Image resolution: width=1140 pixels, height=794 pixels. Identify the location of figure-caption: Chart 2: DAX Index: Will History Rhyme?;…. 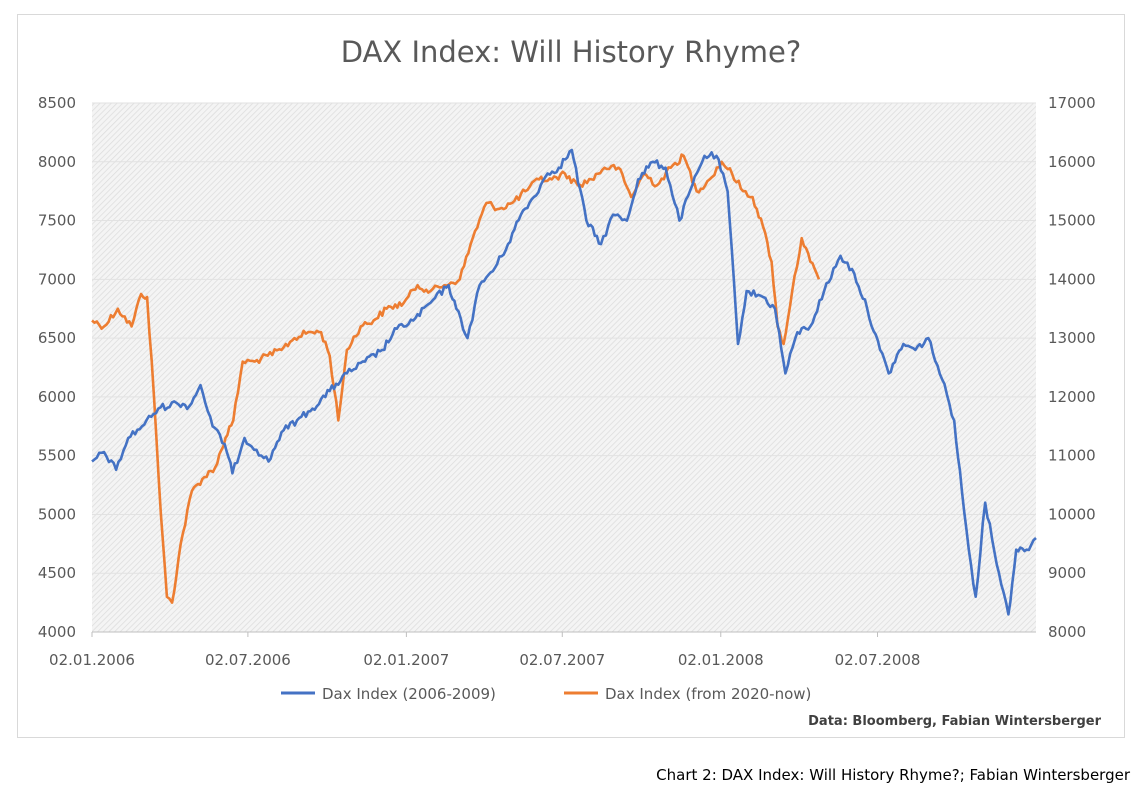
(893, 775).